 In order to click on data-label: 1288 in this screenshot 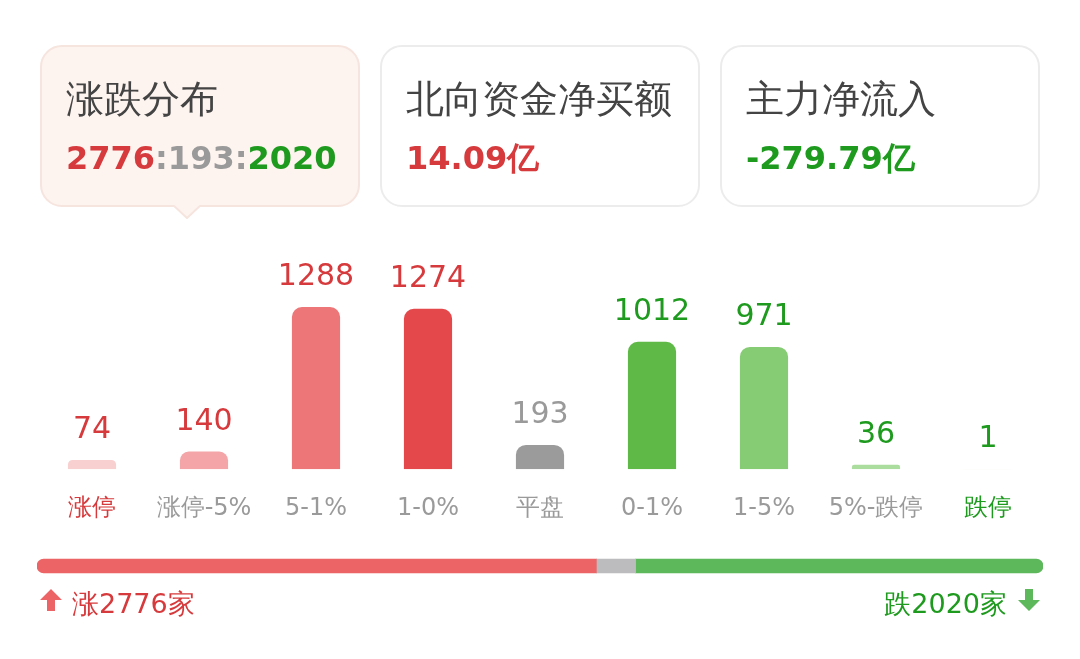, I will do `click(316, 274)`.